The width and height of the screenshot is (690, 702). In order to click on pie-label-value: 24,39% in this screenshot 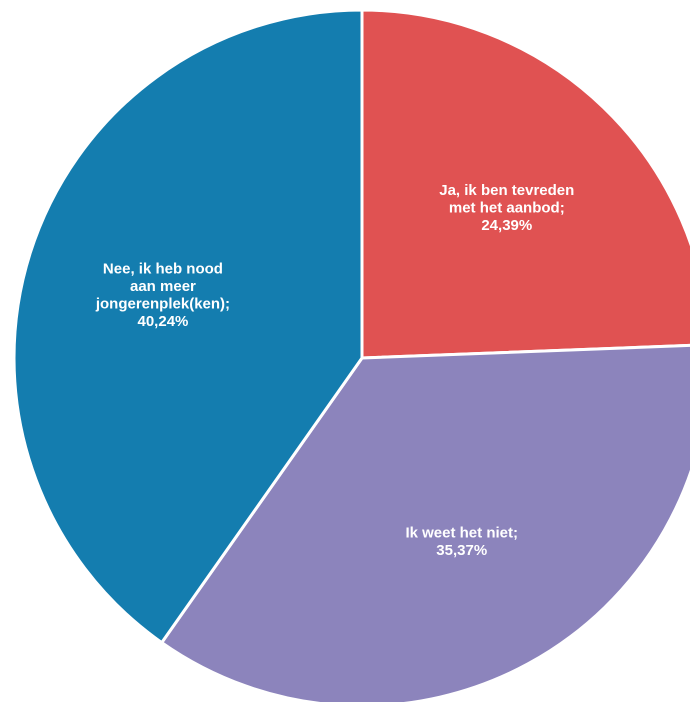, I will do `click(506, 225)`.